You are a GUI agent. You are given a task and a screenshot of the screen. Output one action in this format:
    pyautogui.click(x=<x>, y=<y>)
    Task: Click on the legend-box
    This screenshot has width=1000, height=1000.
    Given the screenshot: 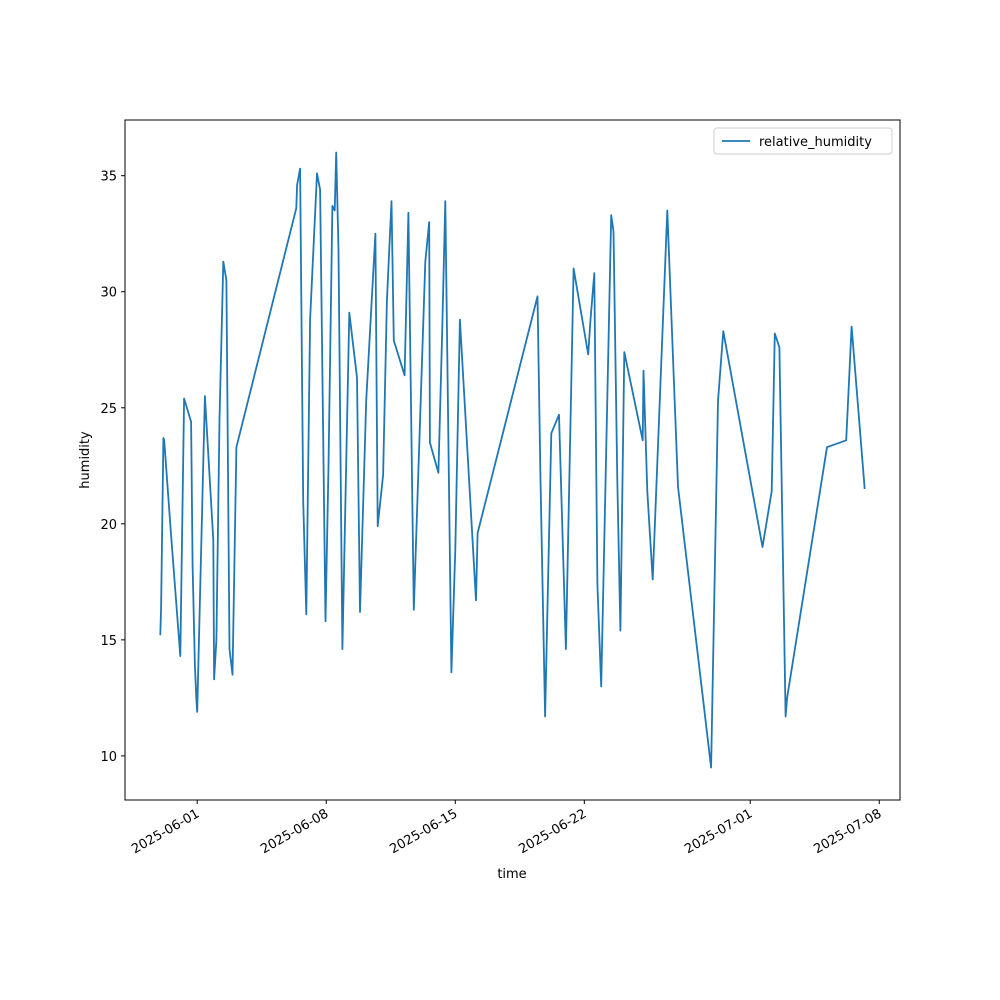 What is the action you would take?
    pyautogui.click(x=803, y=141)
    